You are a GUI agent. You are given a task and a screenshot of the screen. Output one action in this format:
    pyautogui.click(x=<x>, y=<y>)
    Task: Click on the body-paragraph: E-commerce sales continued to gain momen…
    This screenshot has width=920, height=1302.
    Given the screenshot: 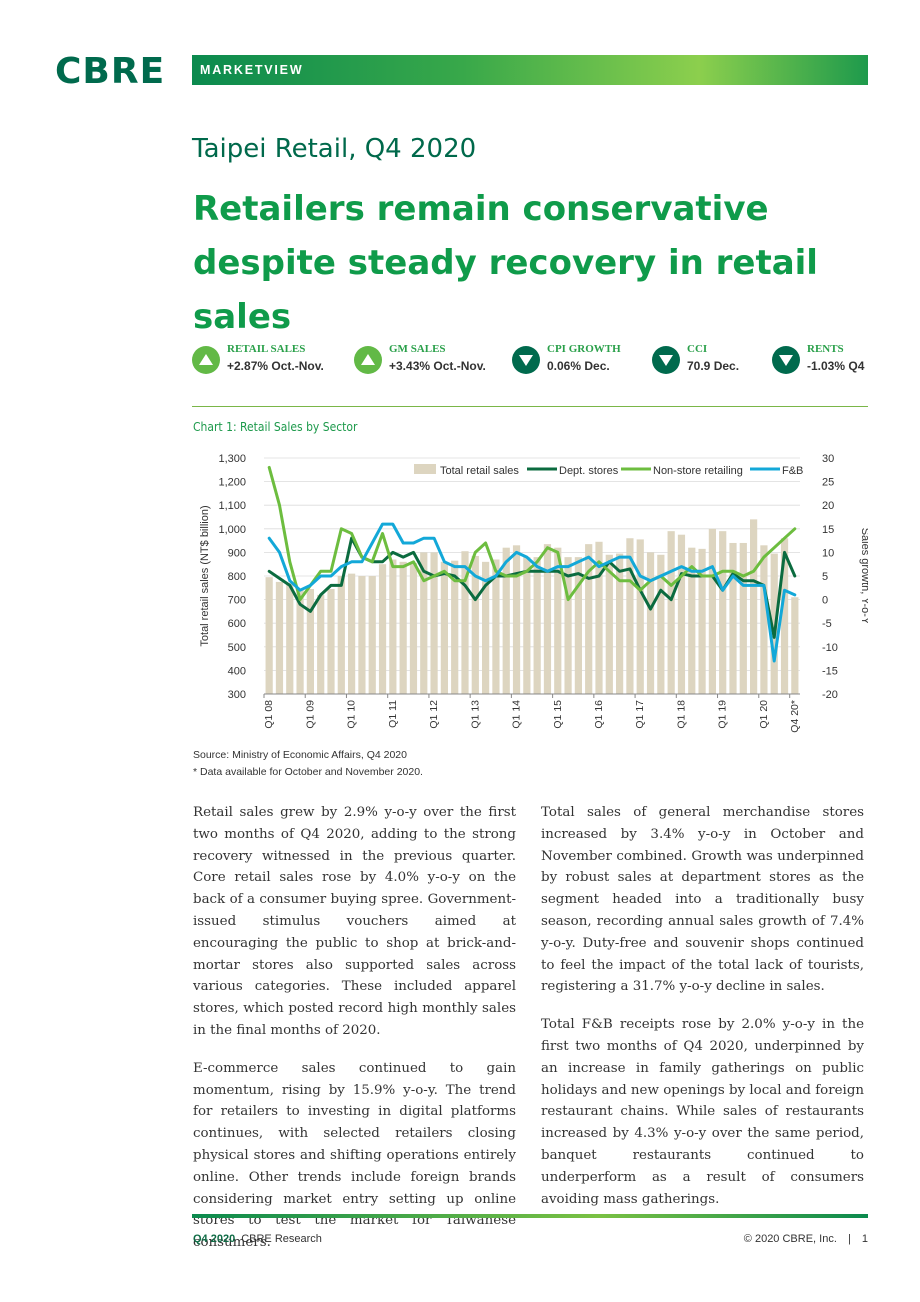 What is the action you would take?
    pyautogui.click(x=354, y=1155)
    